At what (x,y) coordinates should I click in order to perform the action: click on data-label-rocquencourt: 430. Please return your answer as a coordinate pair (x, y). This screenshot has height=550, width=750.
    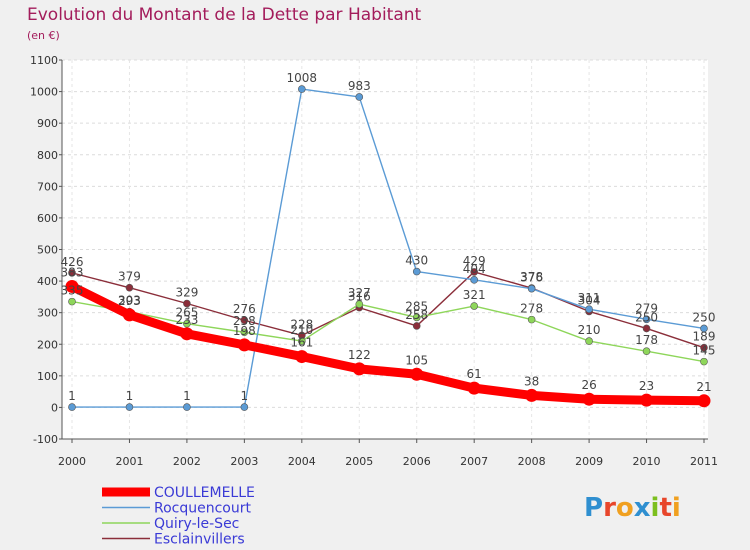
    Looking at the image, I should click on (416, 261).